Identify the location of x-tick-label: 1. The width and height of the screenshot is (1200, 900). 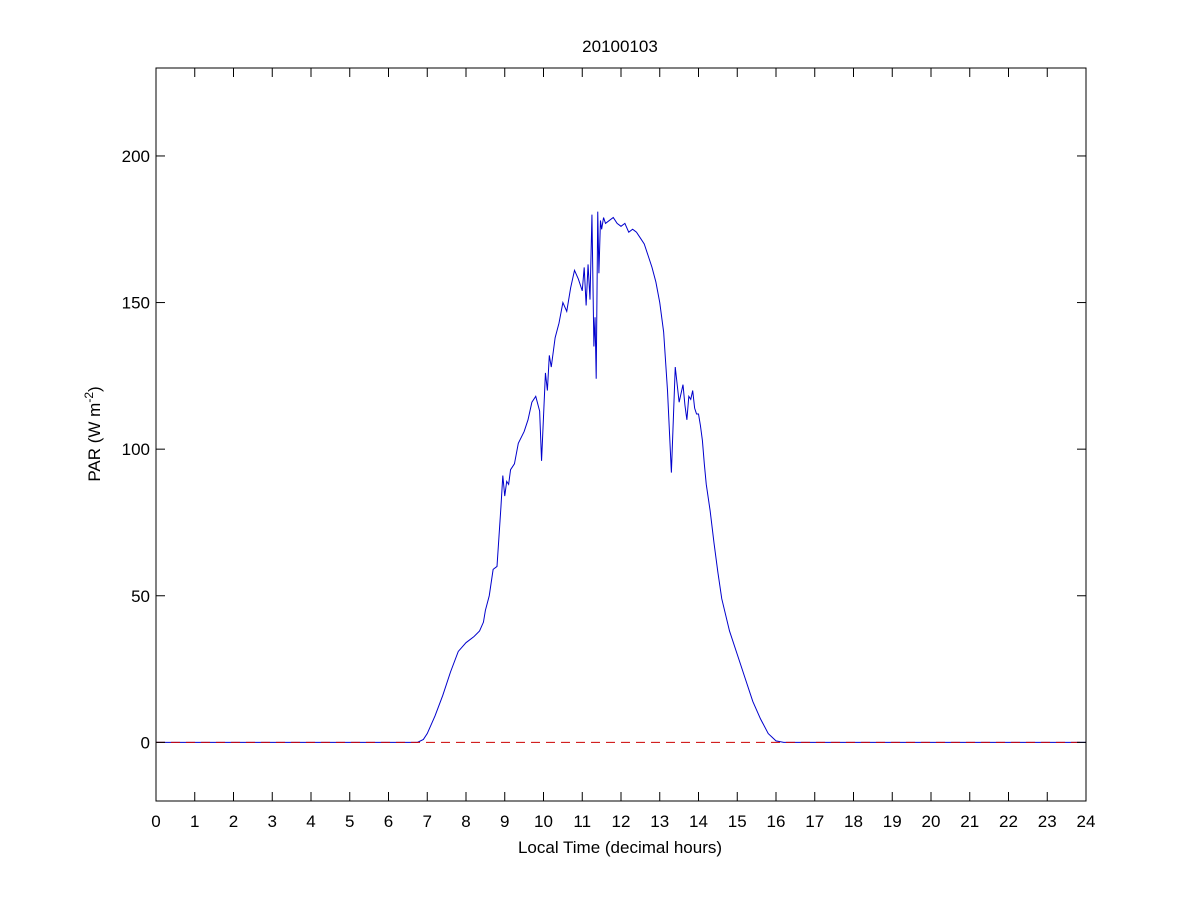
(194, 821).